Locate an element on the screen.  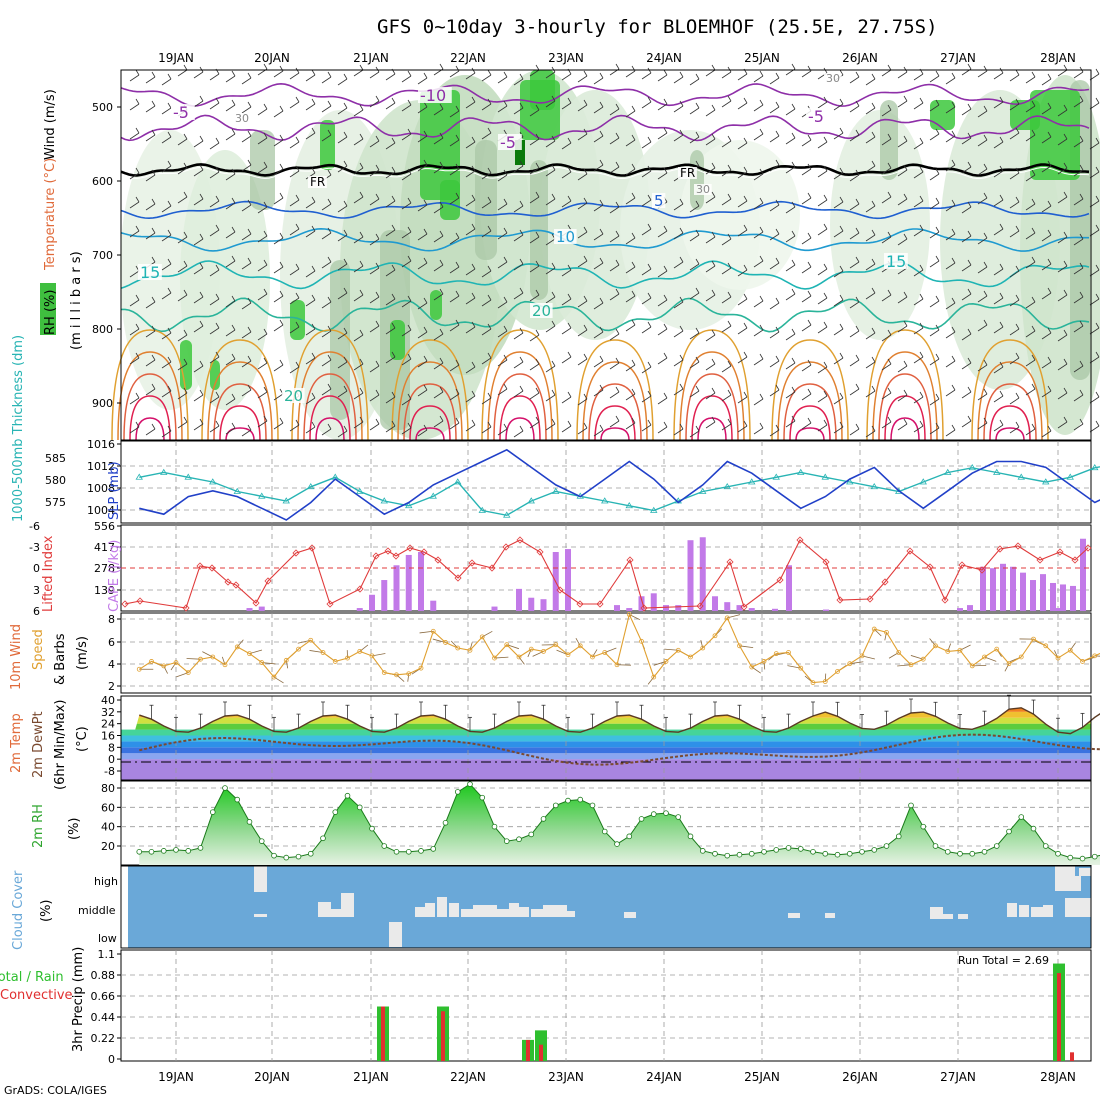
isotherm-label: -5 is located at coordinates (508, 142).